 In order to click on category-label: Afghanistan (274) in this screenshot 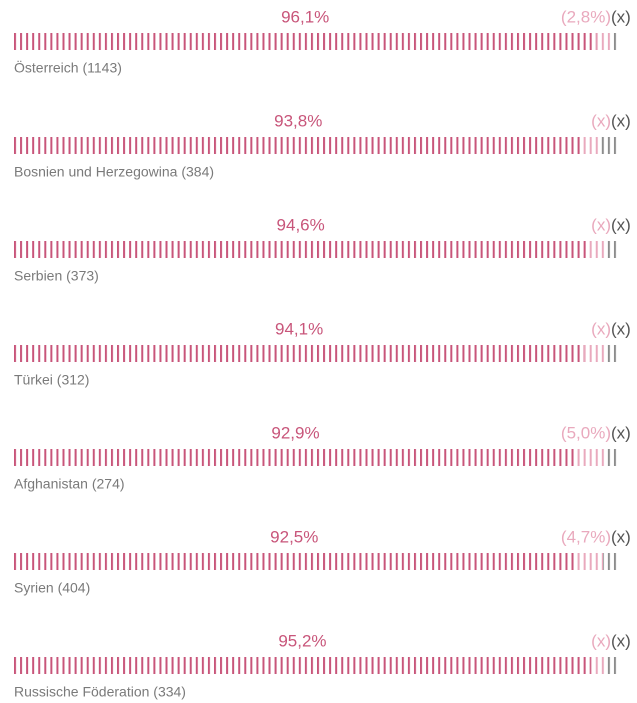, I will do `click(69, 484)`.